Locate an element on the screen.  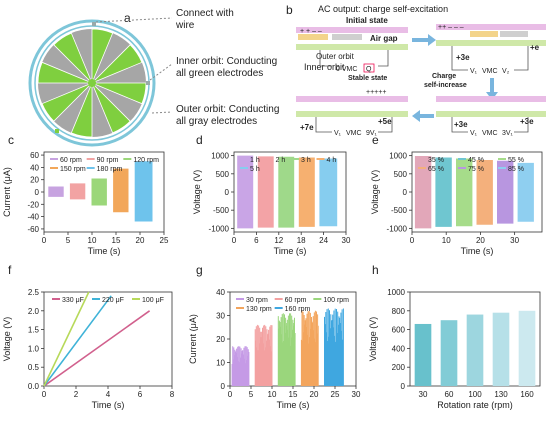
state-4: +++++ +5e +7e V₁ VMC 9V₁ is located at coordinates (352, 113).